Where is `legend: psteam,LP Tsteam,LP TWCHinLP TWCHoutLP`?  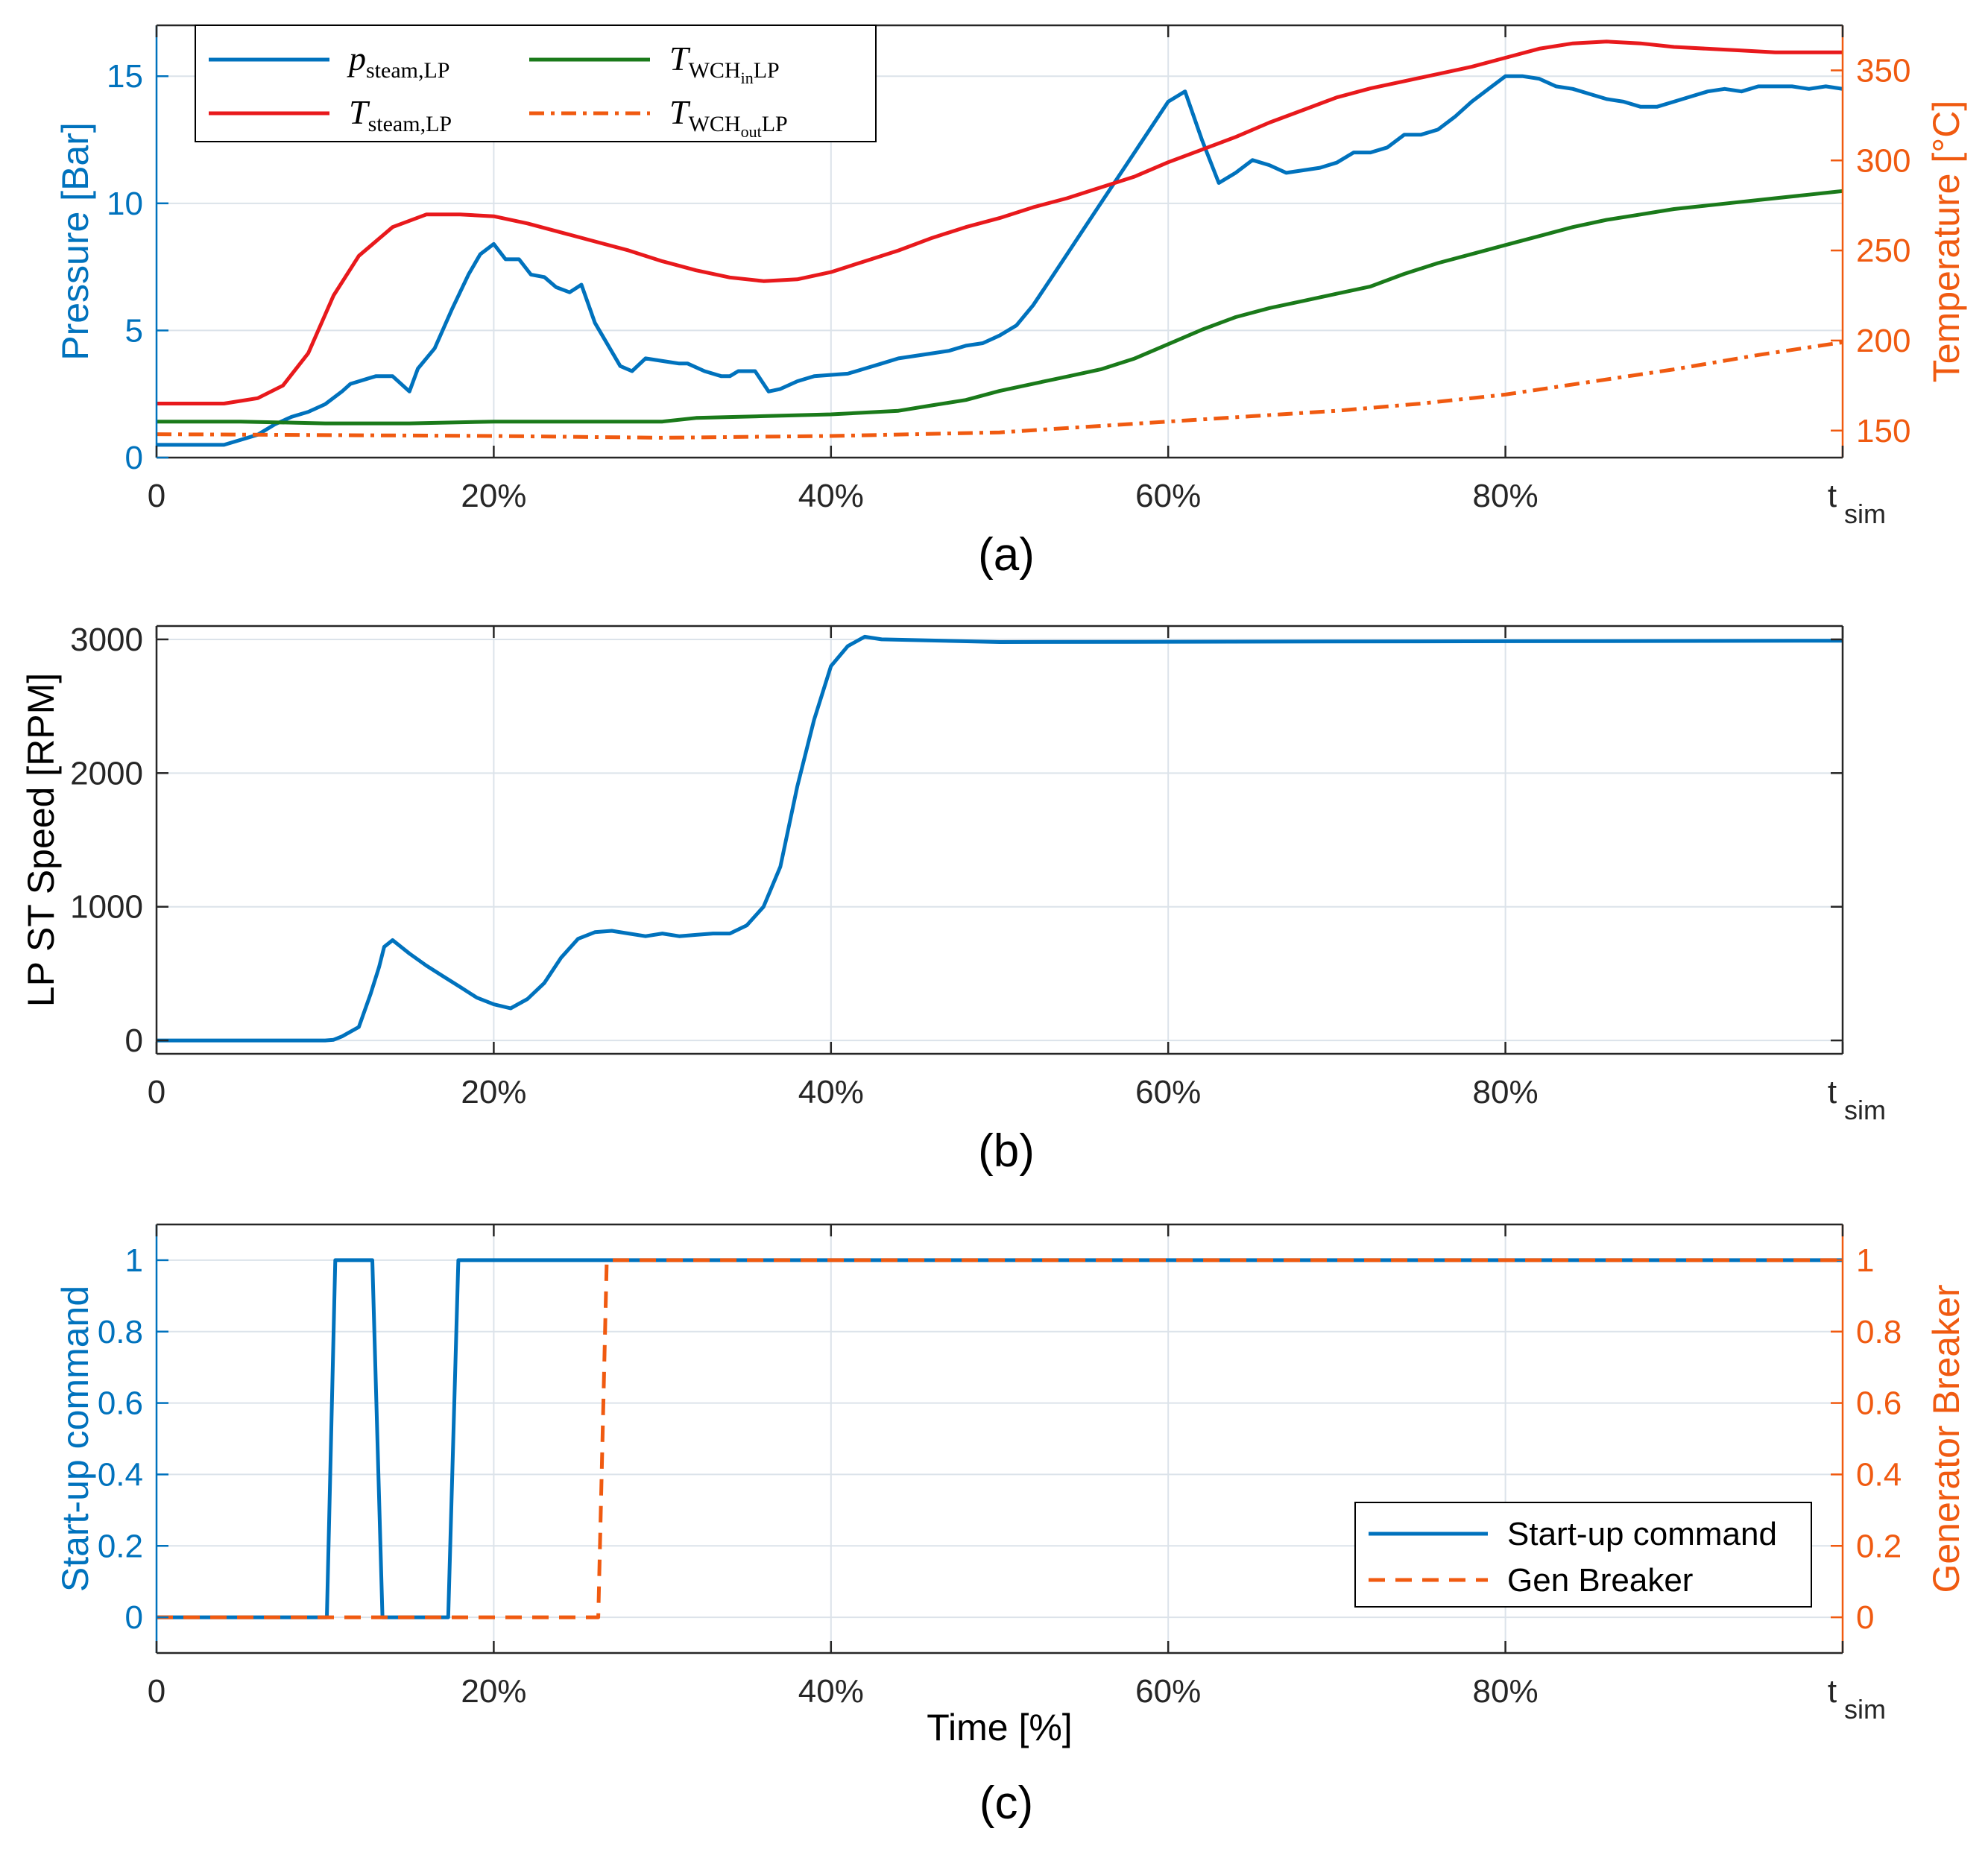
legend: psteam,LP Tsteam,LP TWCHinLP TWCHoutLP is located at coordinates (536, 83).